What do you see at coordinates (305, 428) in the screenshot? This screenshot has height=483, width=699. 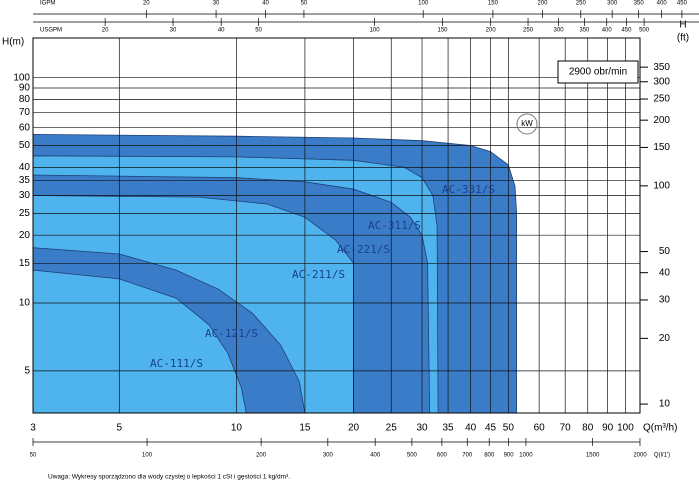 I see `x-tick-label: 15` at bounding box center [305, 428].